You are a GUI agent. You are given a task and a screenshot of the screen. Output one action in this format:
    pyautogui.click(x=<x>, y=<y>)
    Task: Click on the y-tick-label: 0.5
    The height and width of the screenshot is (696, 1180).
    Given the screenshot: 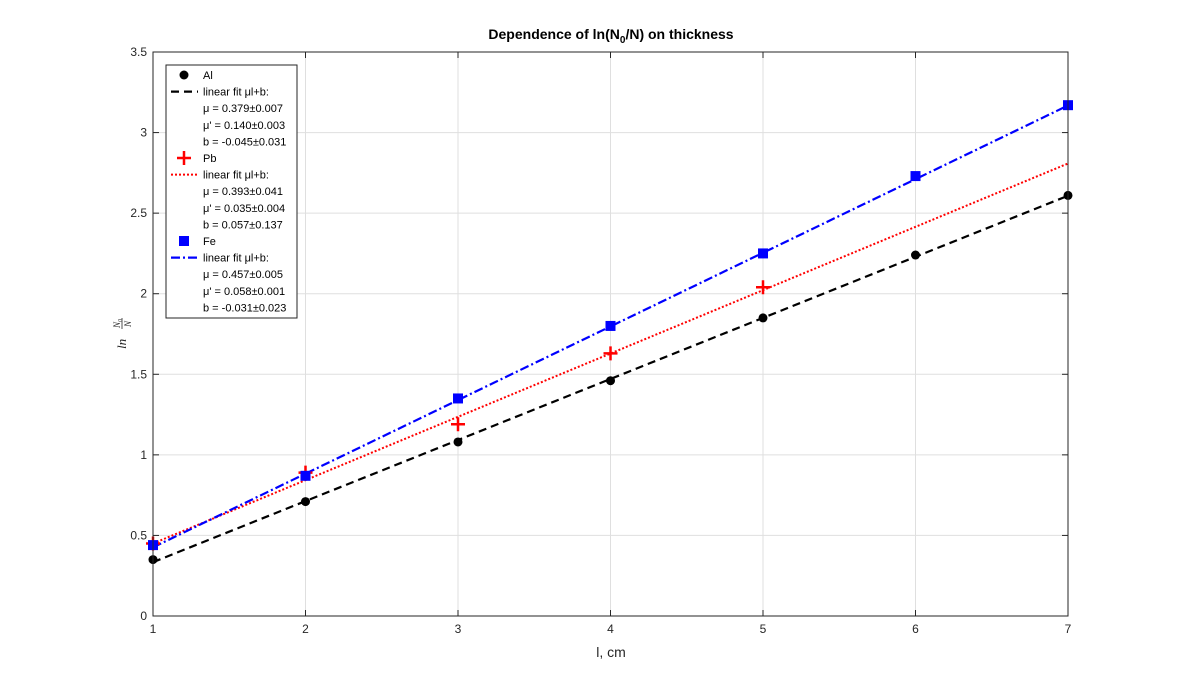 What is the action you would take?
    pyautogui.click(x=138, y=535)
    